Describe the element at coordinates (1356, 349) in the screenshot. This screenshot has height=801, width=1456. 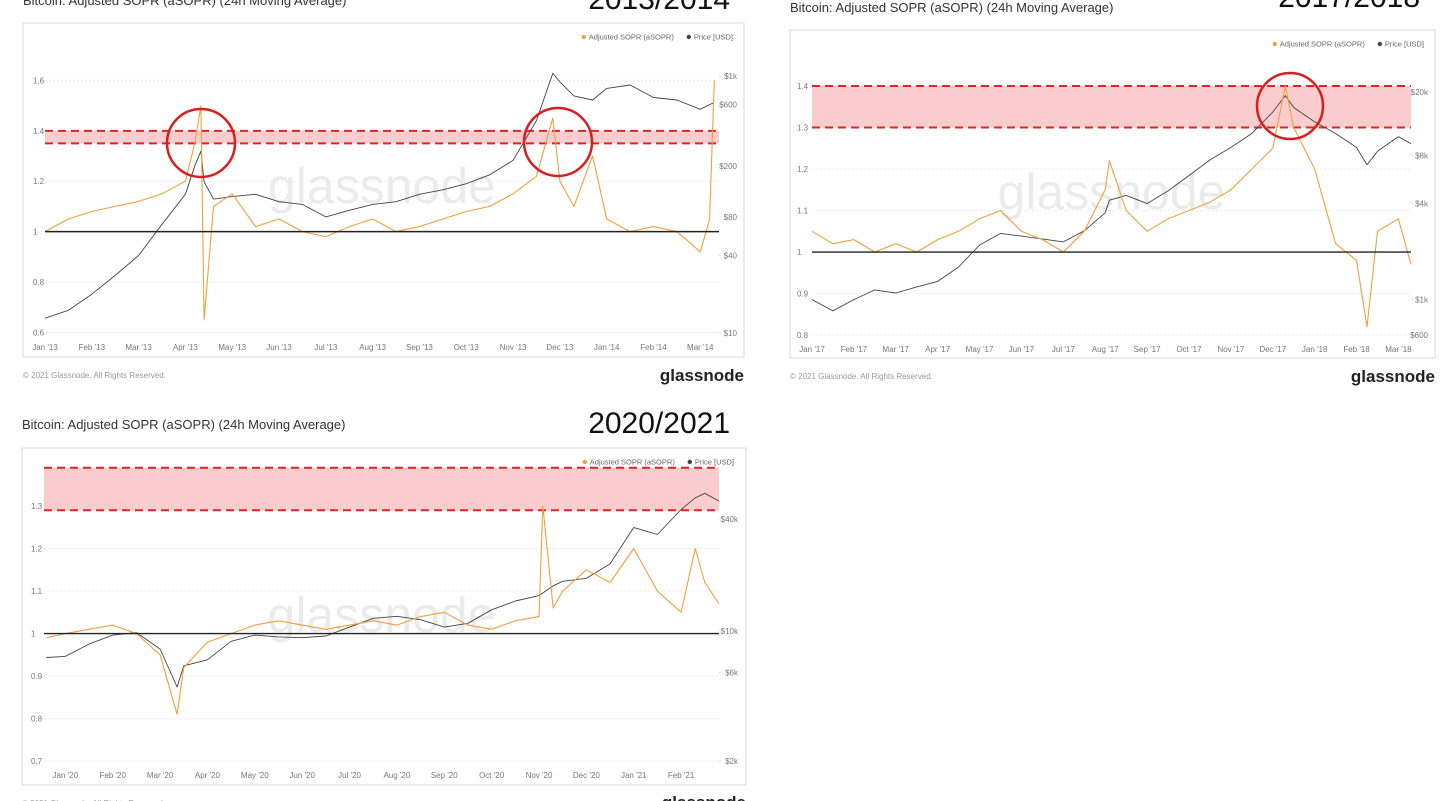
I see `x-tick-label: Feb '18` at that location.